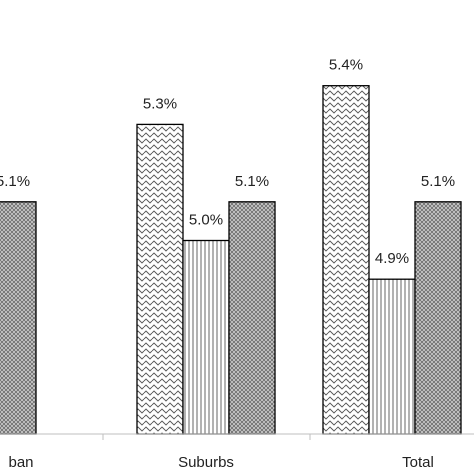 This screenshot has width=474, height=474. What do you see at coordinates (160, 103) in the screenshot?
I see `data-label-suburbs-series-1: 5.3%` at bounding box center [160, 103].